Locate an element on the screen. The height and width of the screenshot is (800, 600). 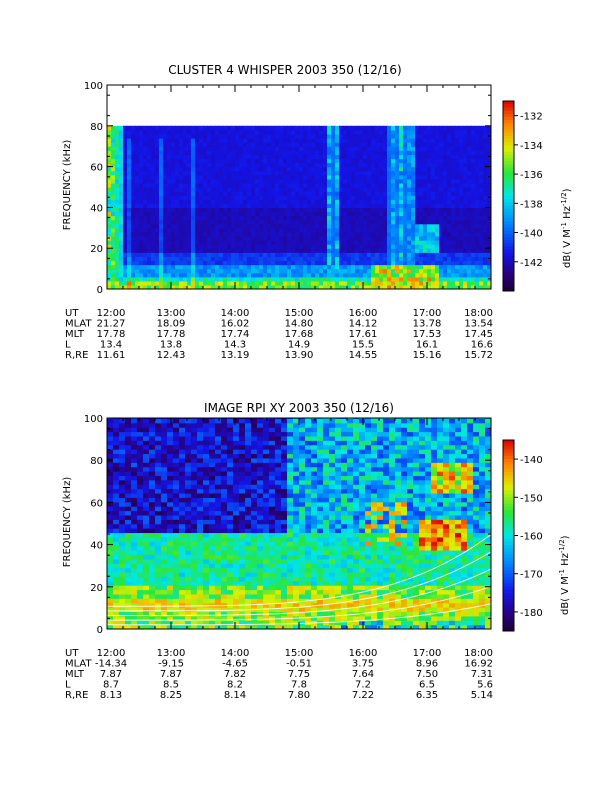
ephemeris-value: 16:00 is located at coordinates (363, 313).